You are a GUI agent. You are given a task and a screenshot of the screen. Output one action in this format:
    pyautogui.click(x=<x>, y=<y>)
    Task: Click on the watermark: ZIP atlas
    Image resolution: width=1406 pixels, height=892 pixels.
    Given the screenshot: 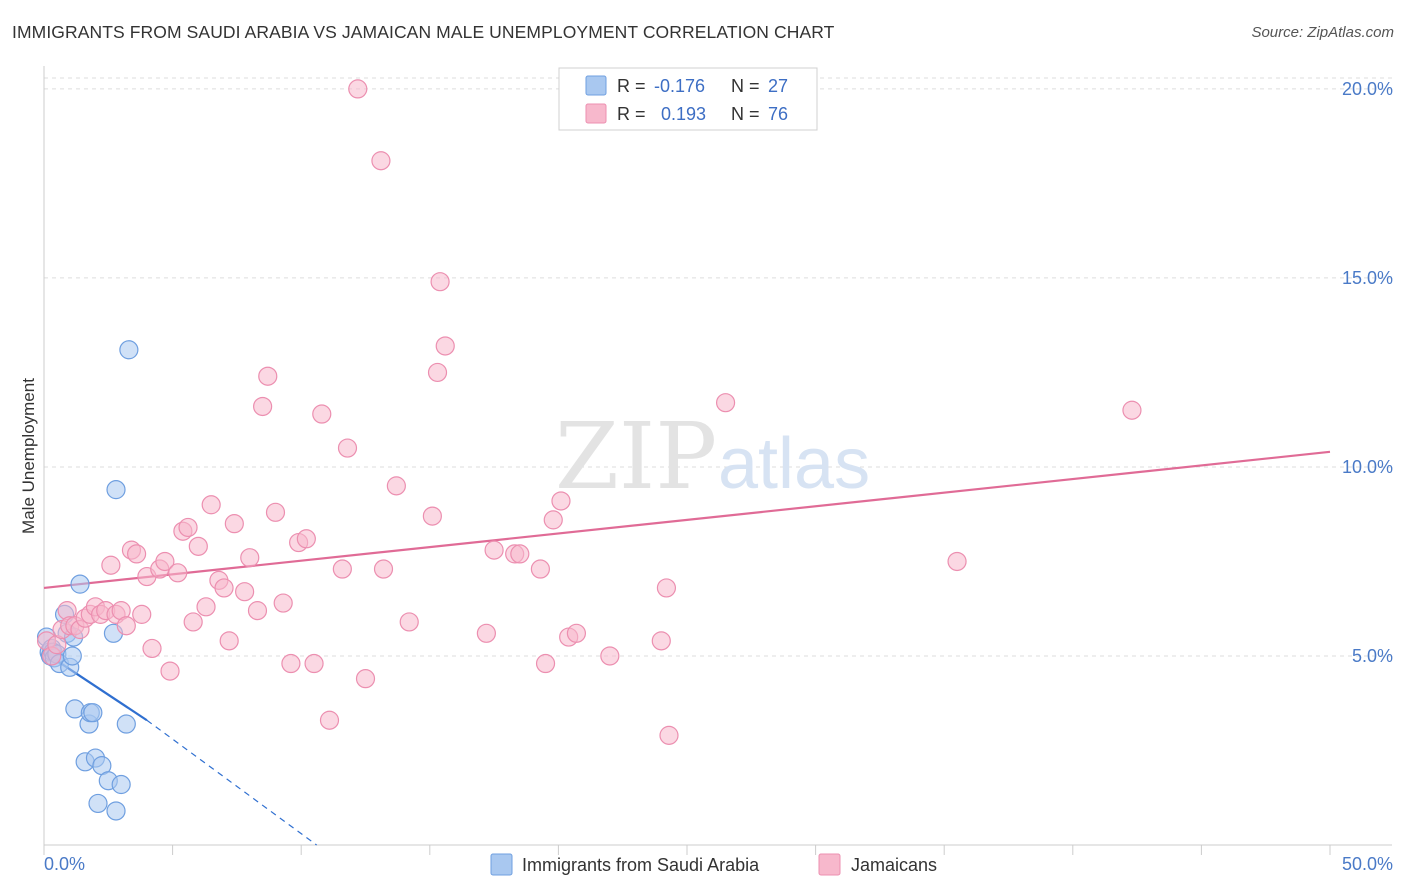 What is the action you would take?
    pyautogui.click(x=712, y=456)
    